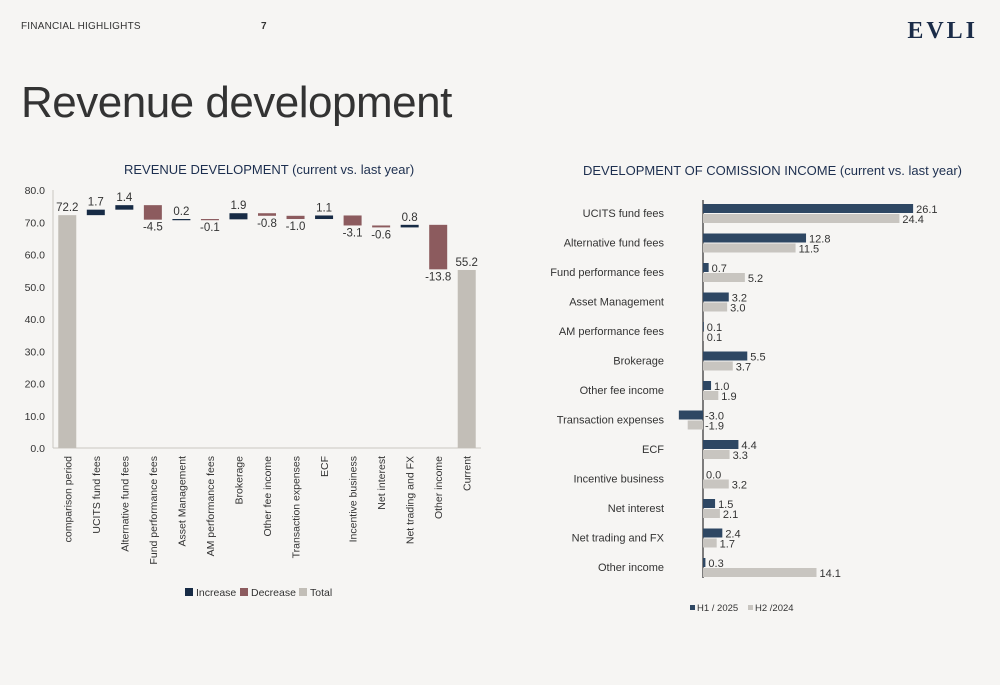  What do you see at coordinates (273, 593) in the screenshot?
I see `legend-label: Decrease` at bounding box center [273, 593].